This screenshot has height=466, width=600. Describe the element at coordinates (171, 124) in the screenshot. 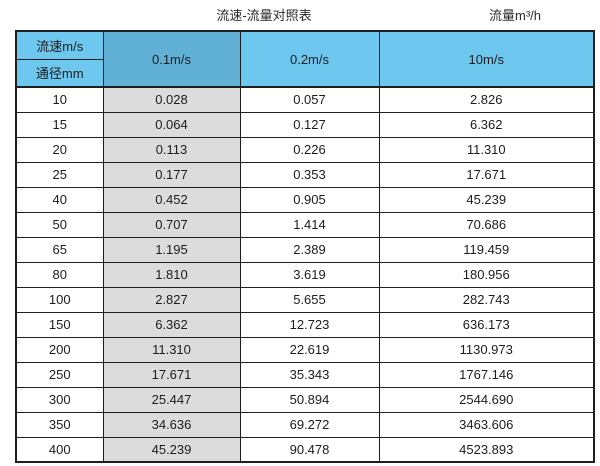

I see `flow-cell-0p1ms: 0.064` at that location.